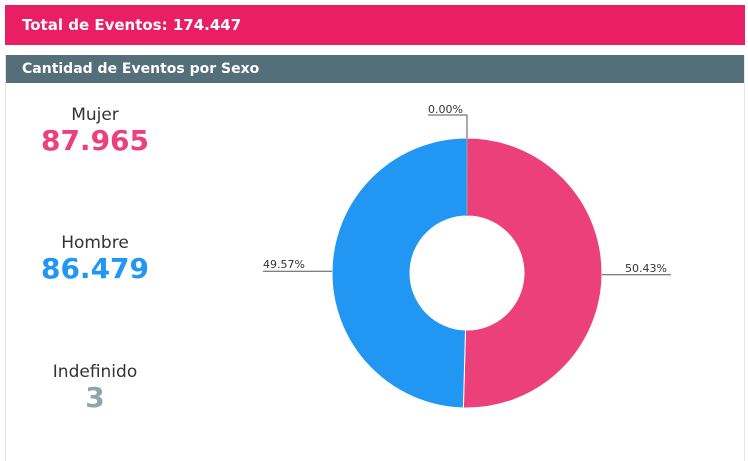 Image resolution: width=748 pixels, height=461 pixels. I want to click on stat-hombre-label: Hombre, so click(95, 243).